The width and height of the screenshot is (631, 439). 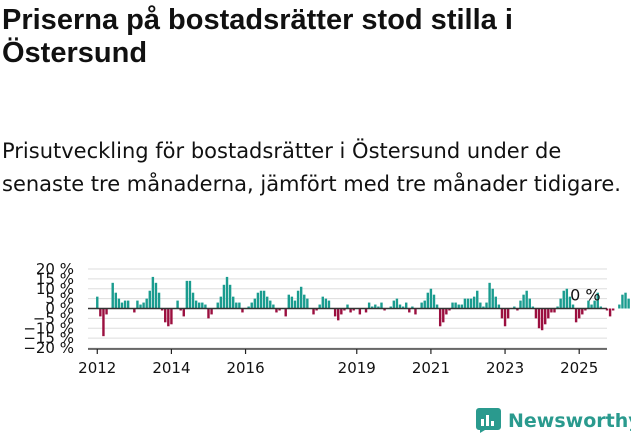 I want to click on y-tick-label: 5 %, so click(x=59, y=299).